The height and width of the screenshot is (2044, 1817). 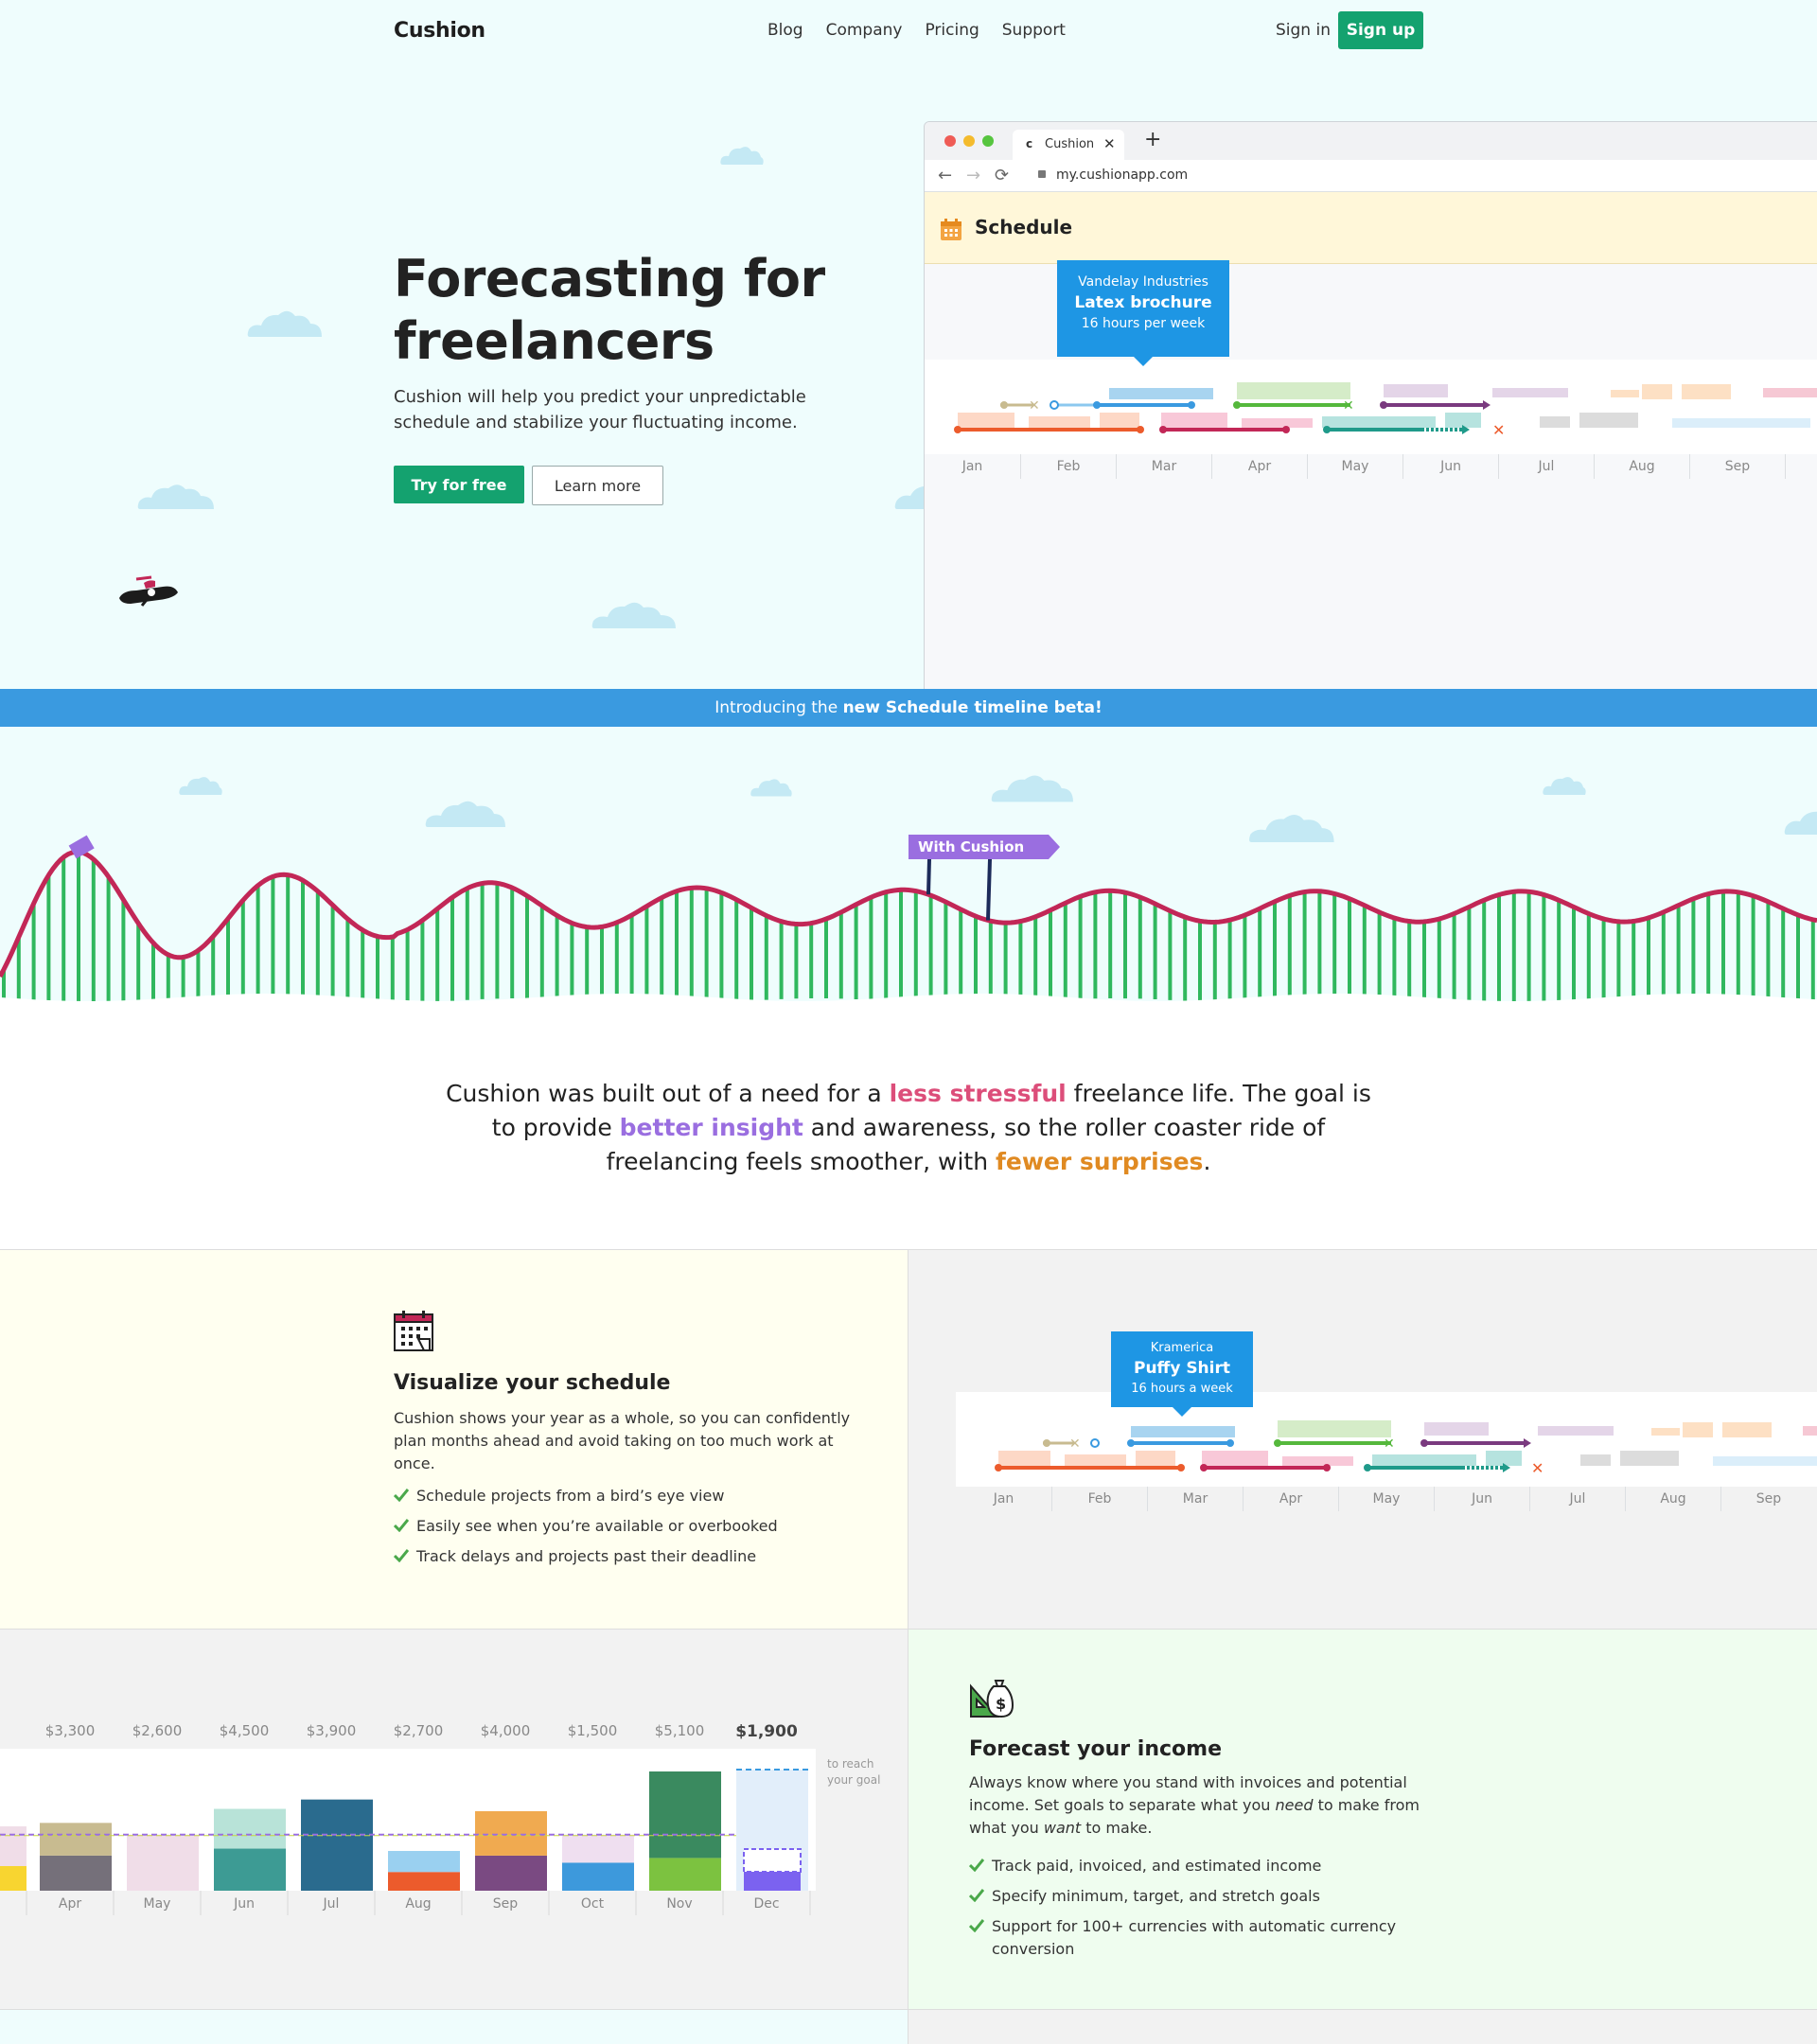 What do you see at coordinates (439, 31) in the screenshot?
I see `brand-logo: Cushion` at bounding box center [439, 31].